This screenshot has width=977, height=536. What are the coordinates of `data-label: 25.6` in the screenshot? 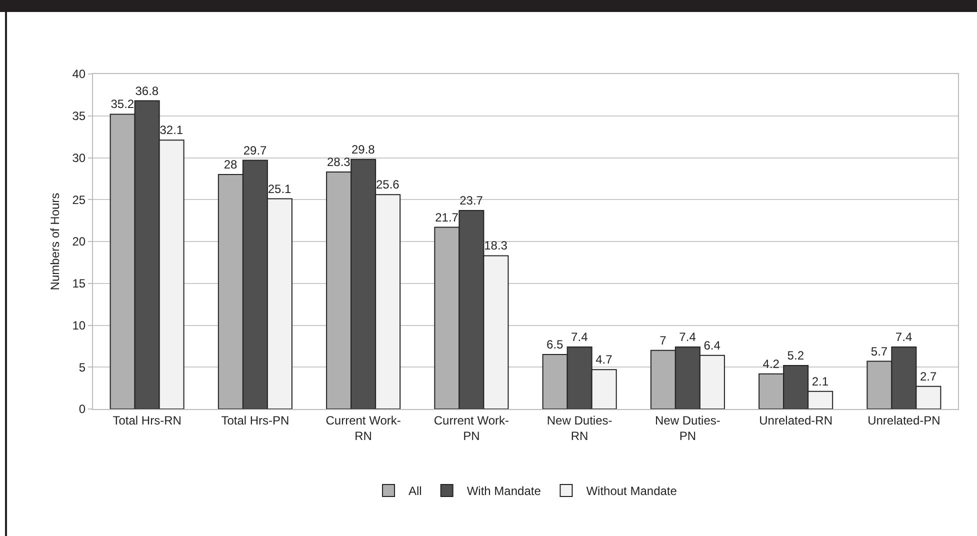 It's located at (388, 185).